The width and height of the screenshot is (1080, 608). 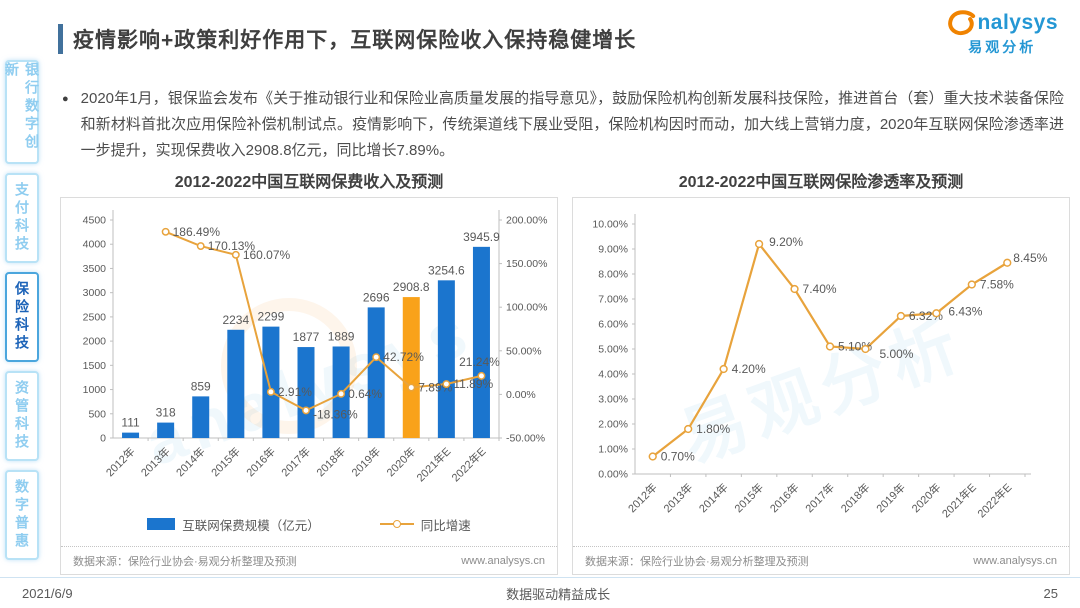 I want to click on svg-text: 7.00%, so click(x=613, y=300).